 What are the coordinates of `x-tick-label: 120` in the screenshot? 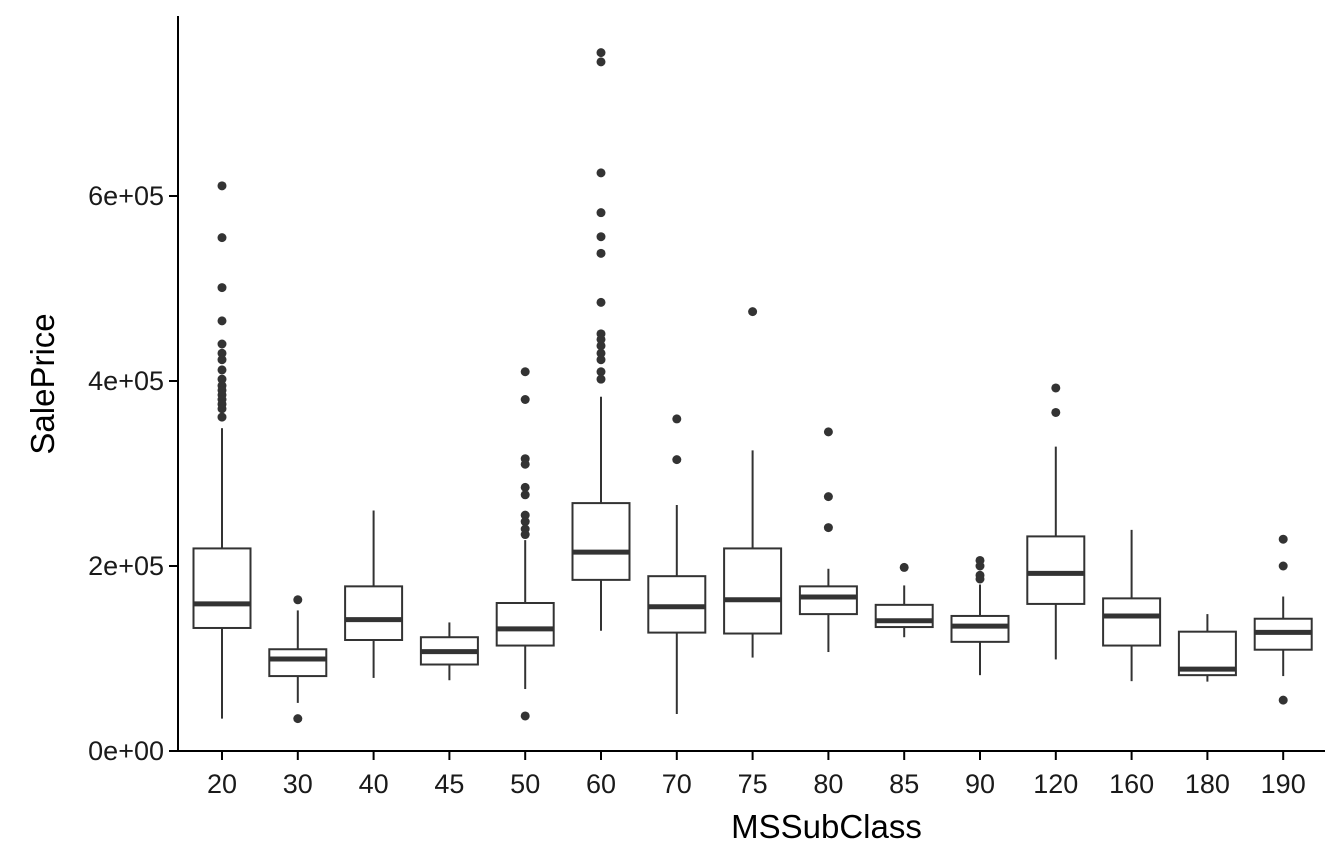 It's located at (1055, 784).